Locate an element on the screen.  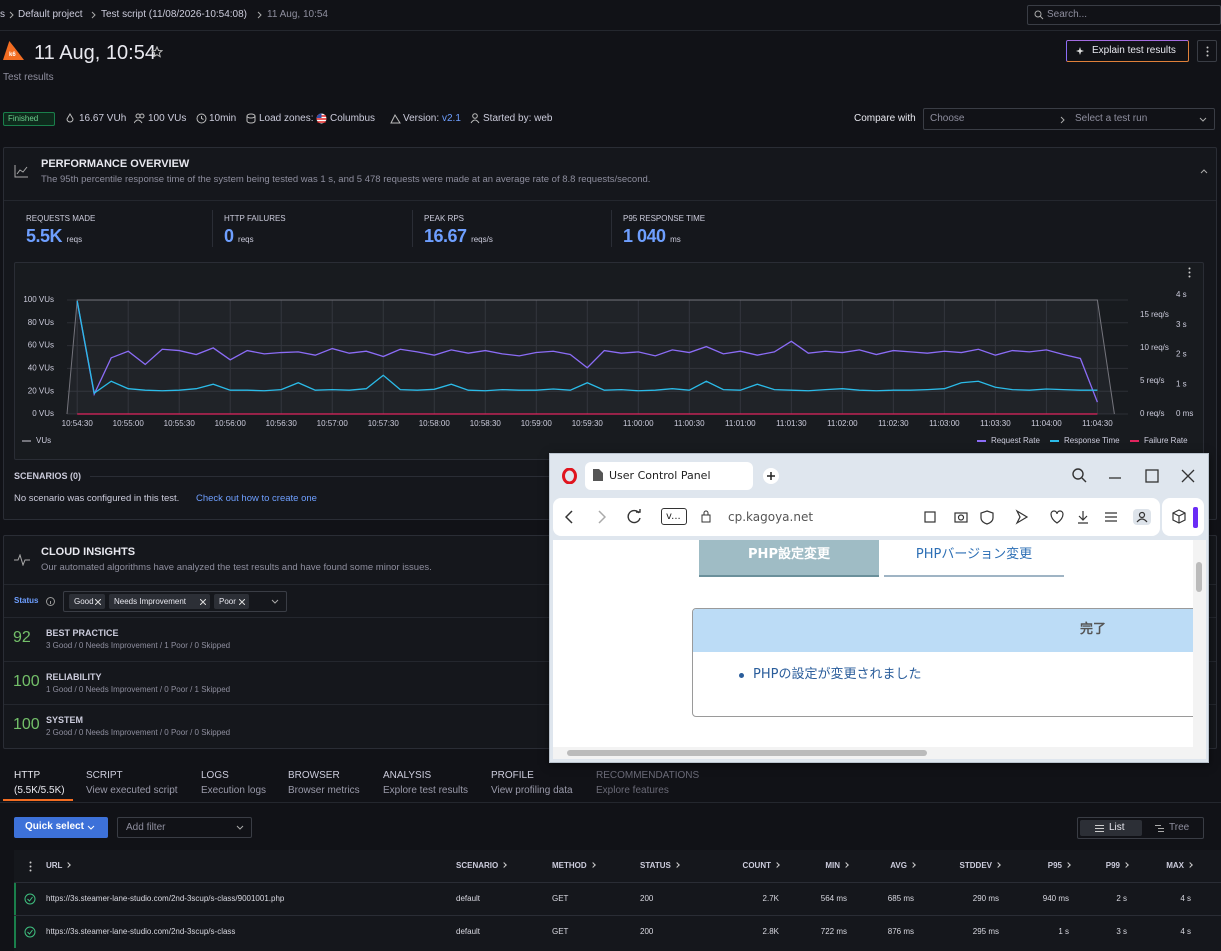
tab-subtitle: (5.5K/5.5K) is located at coordinates (39, 790).